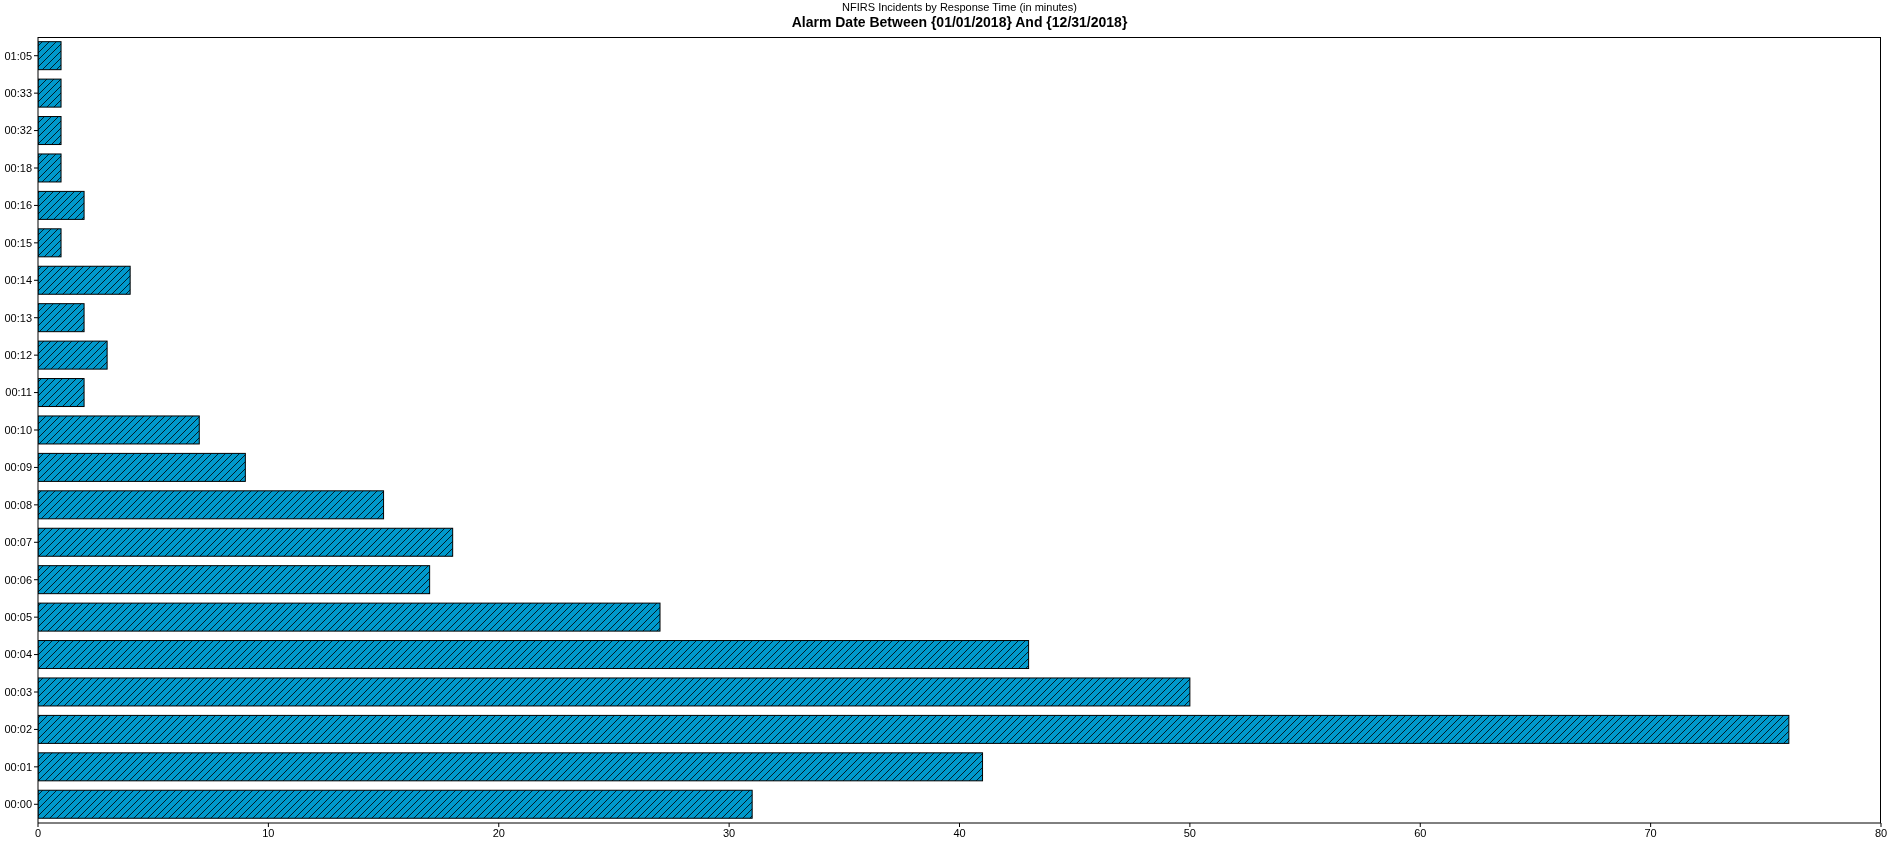  What do you see at coordinates (18, 542) in the screenshot?
I see `y-tick-label: 00:07` at bounding box center [18, 542].